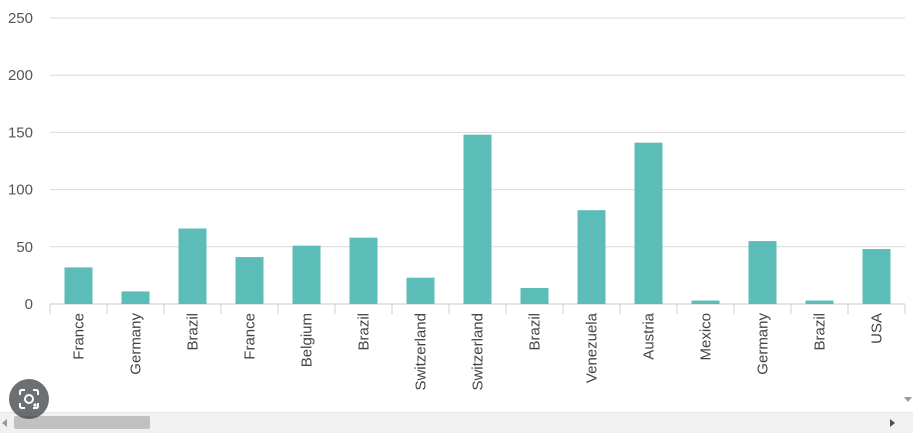  I want to click on x-tick-label: Belgium, so click(307, 340).